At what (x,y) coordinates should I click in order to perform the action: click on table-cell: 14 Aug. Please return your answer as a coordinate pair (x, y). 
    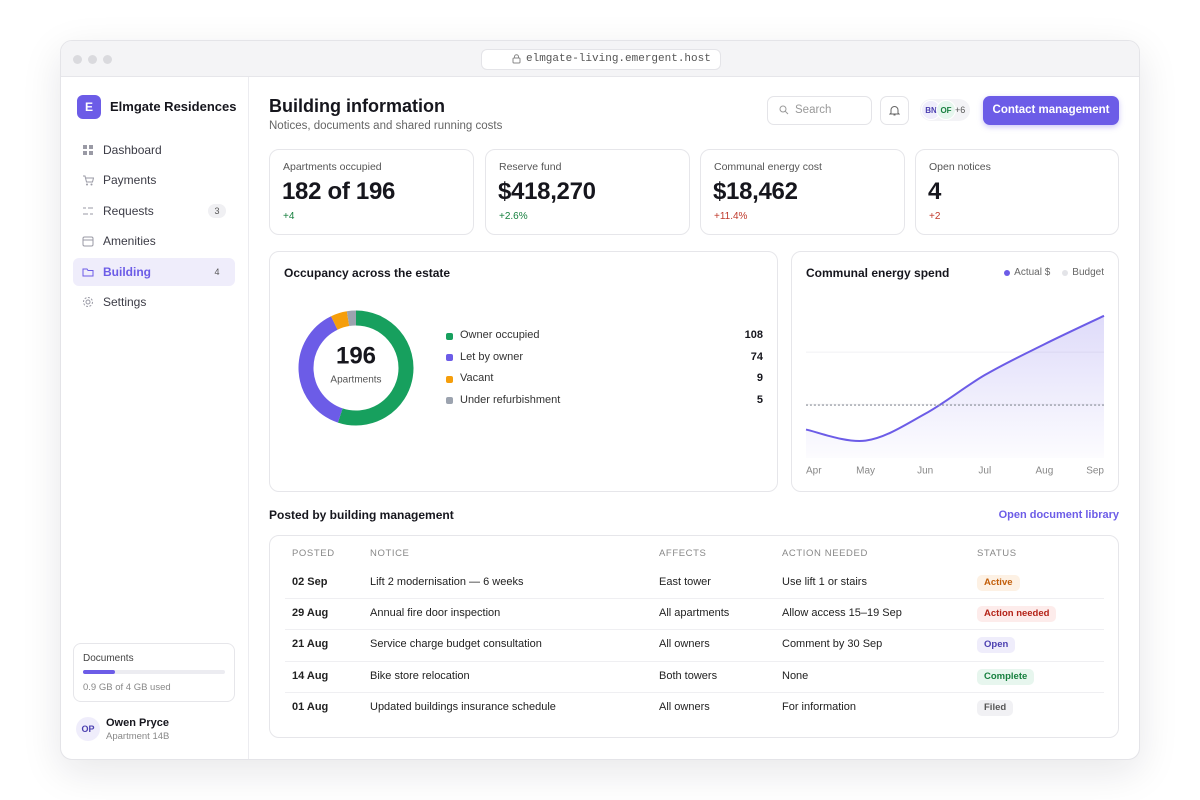
    Looking at the image, I should click on (310, 675).